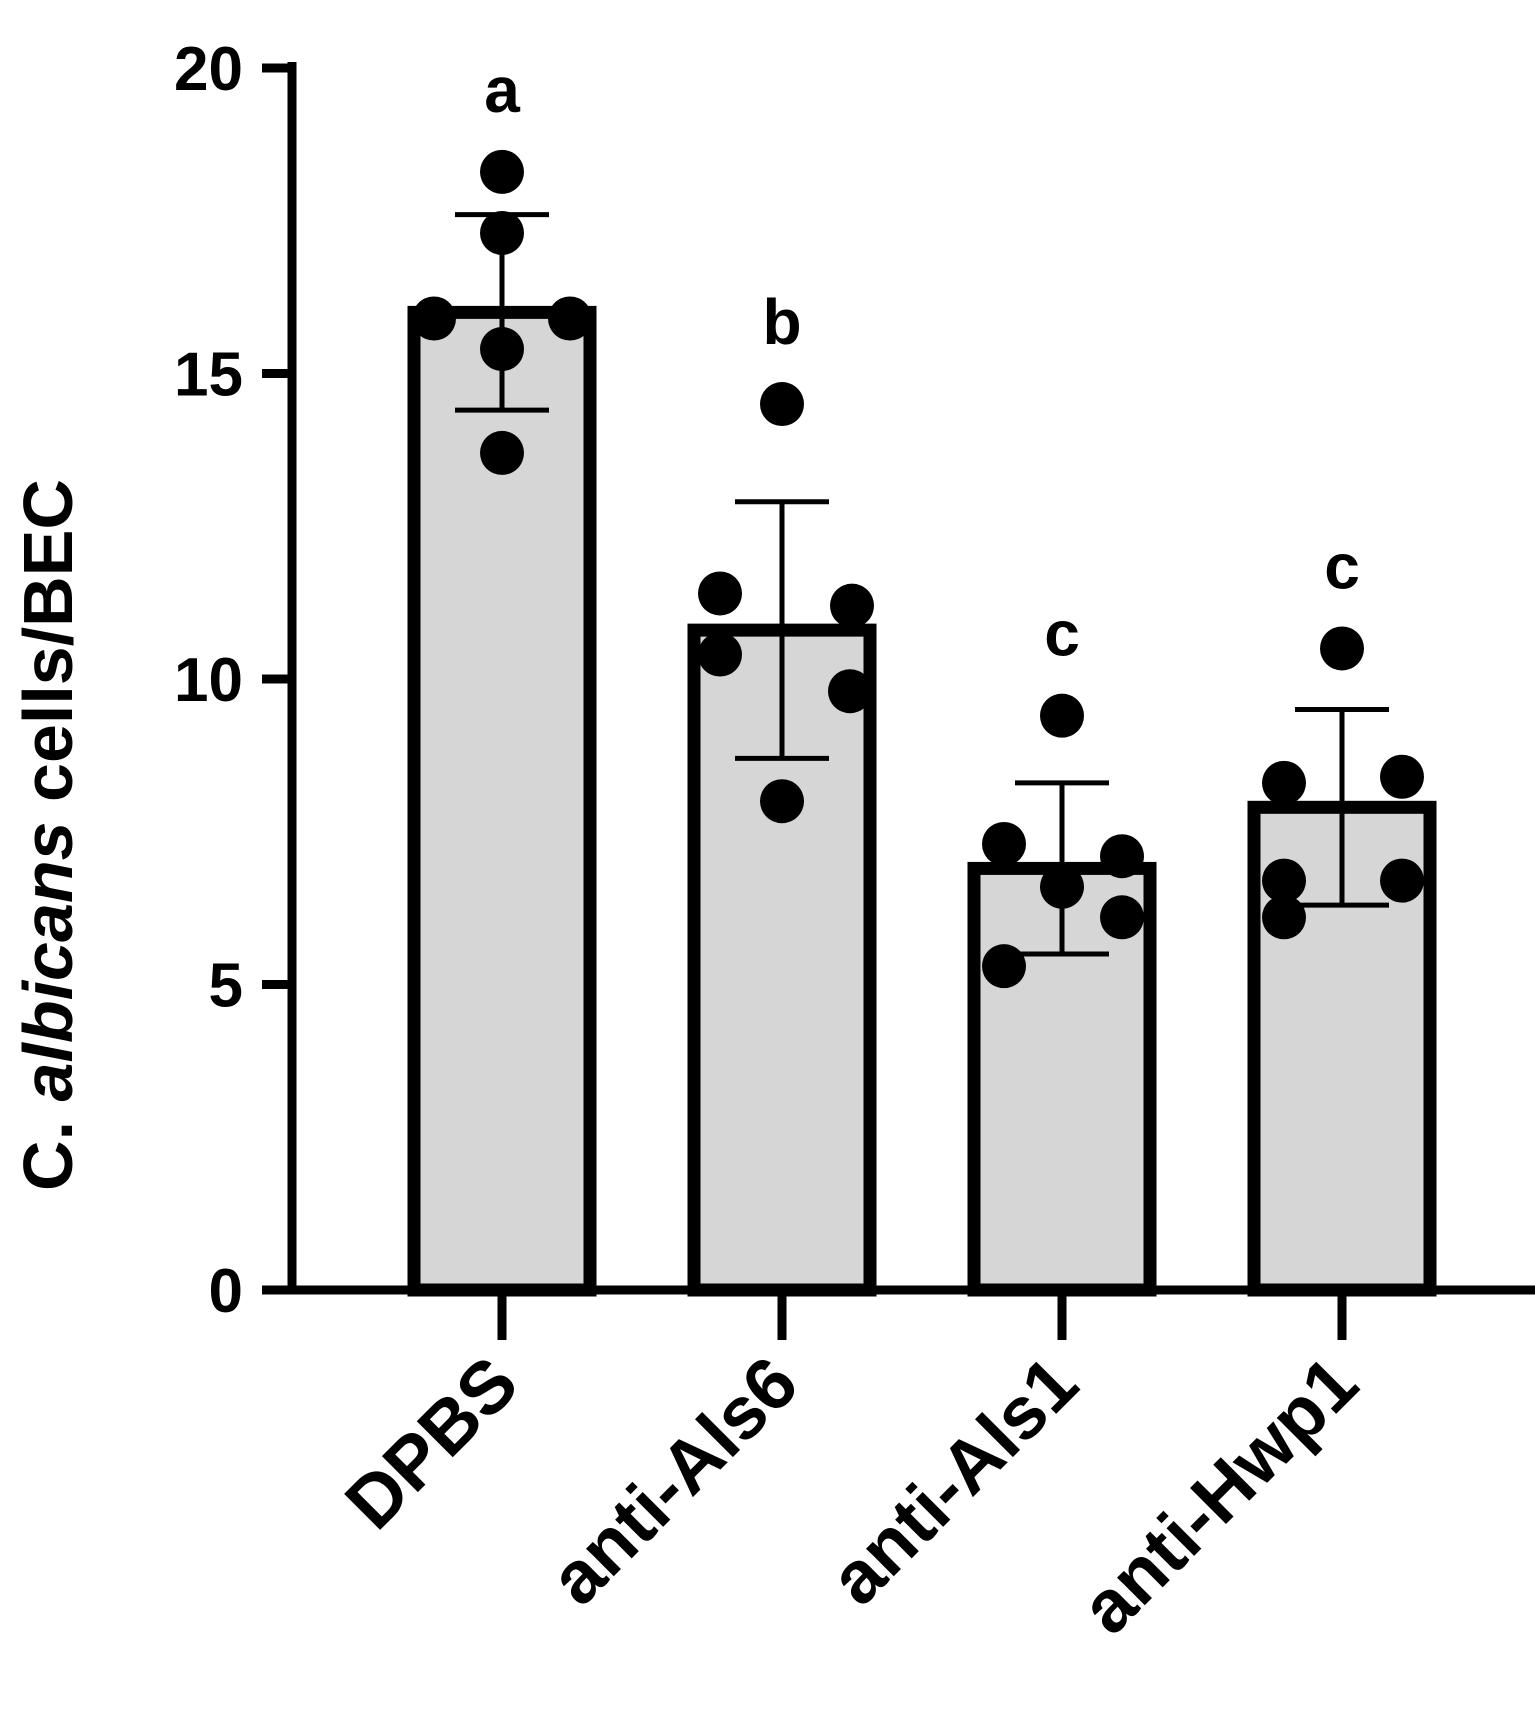 This screenshot has height=1726, width=1535. What do you see at coordinates (208, 69) in the screenshot?
I see `y-tick-label: 20` at bounding box center [208, 69].